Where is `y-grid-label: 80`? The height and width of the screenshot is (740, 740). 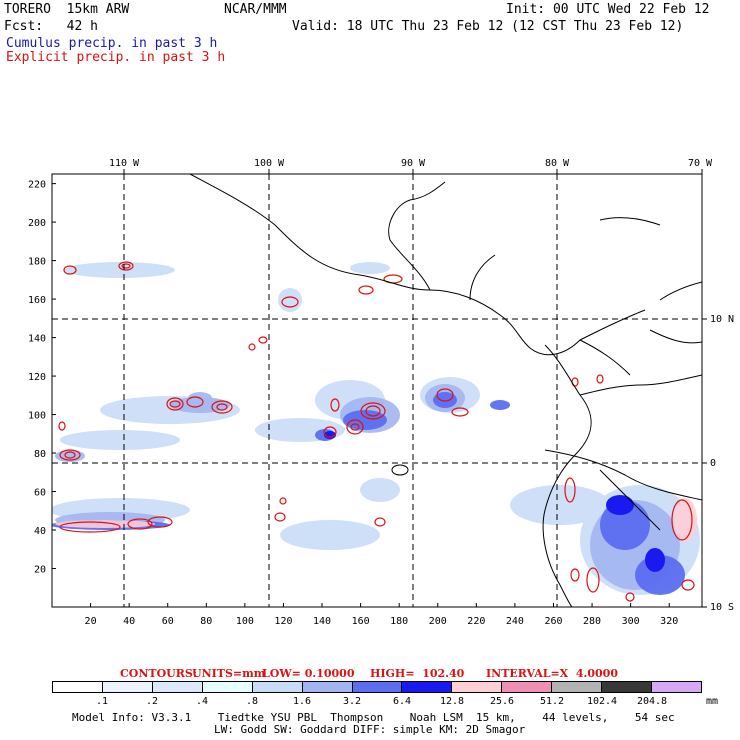 y-grid-label: 80 is located at coordinates (40, 454).